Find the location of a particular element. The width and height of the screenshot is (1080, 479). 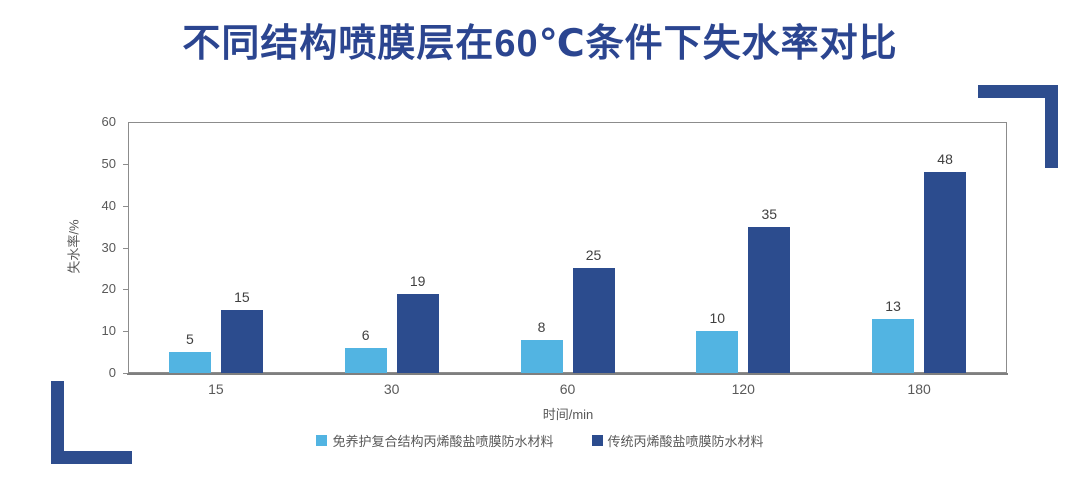

bar-value-label: 25 is located at coordinates (593, 255).